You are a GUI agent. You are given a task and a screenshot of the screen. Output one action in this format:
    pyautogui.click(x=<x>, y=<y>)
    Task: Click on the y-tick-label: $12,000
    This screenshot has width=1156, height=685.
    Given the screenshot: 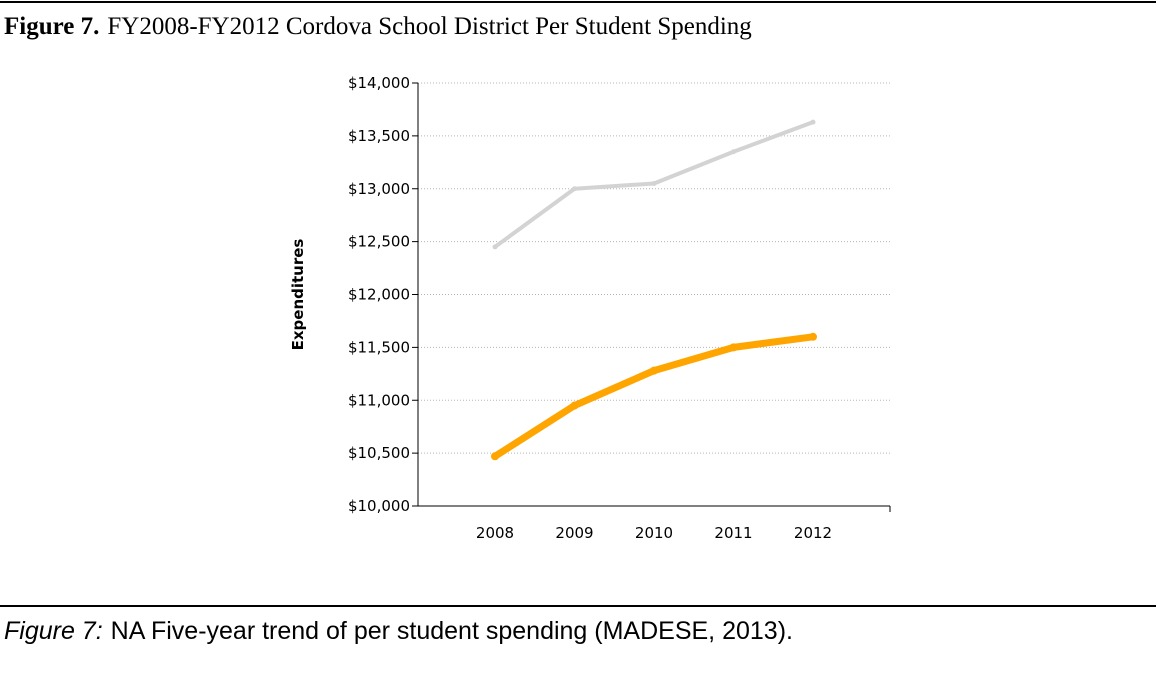 What is the action you would take?
    pyautogui.click(x=379, y=295)
    